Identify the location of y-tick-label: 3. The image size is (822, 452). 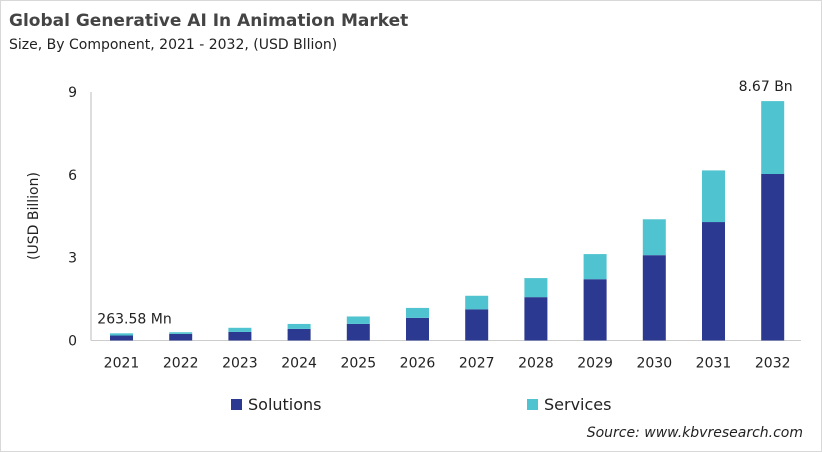
(72, 259).